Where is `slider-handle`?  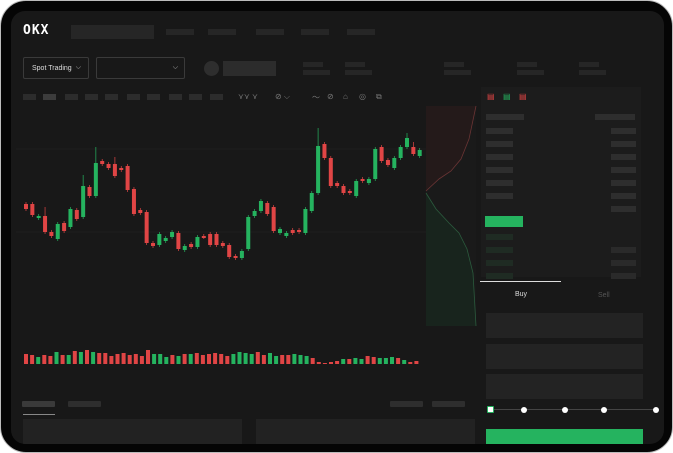
slider-handle is located at coordinates (490, 409).